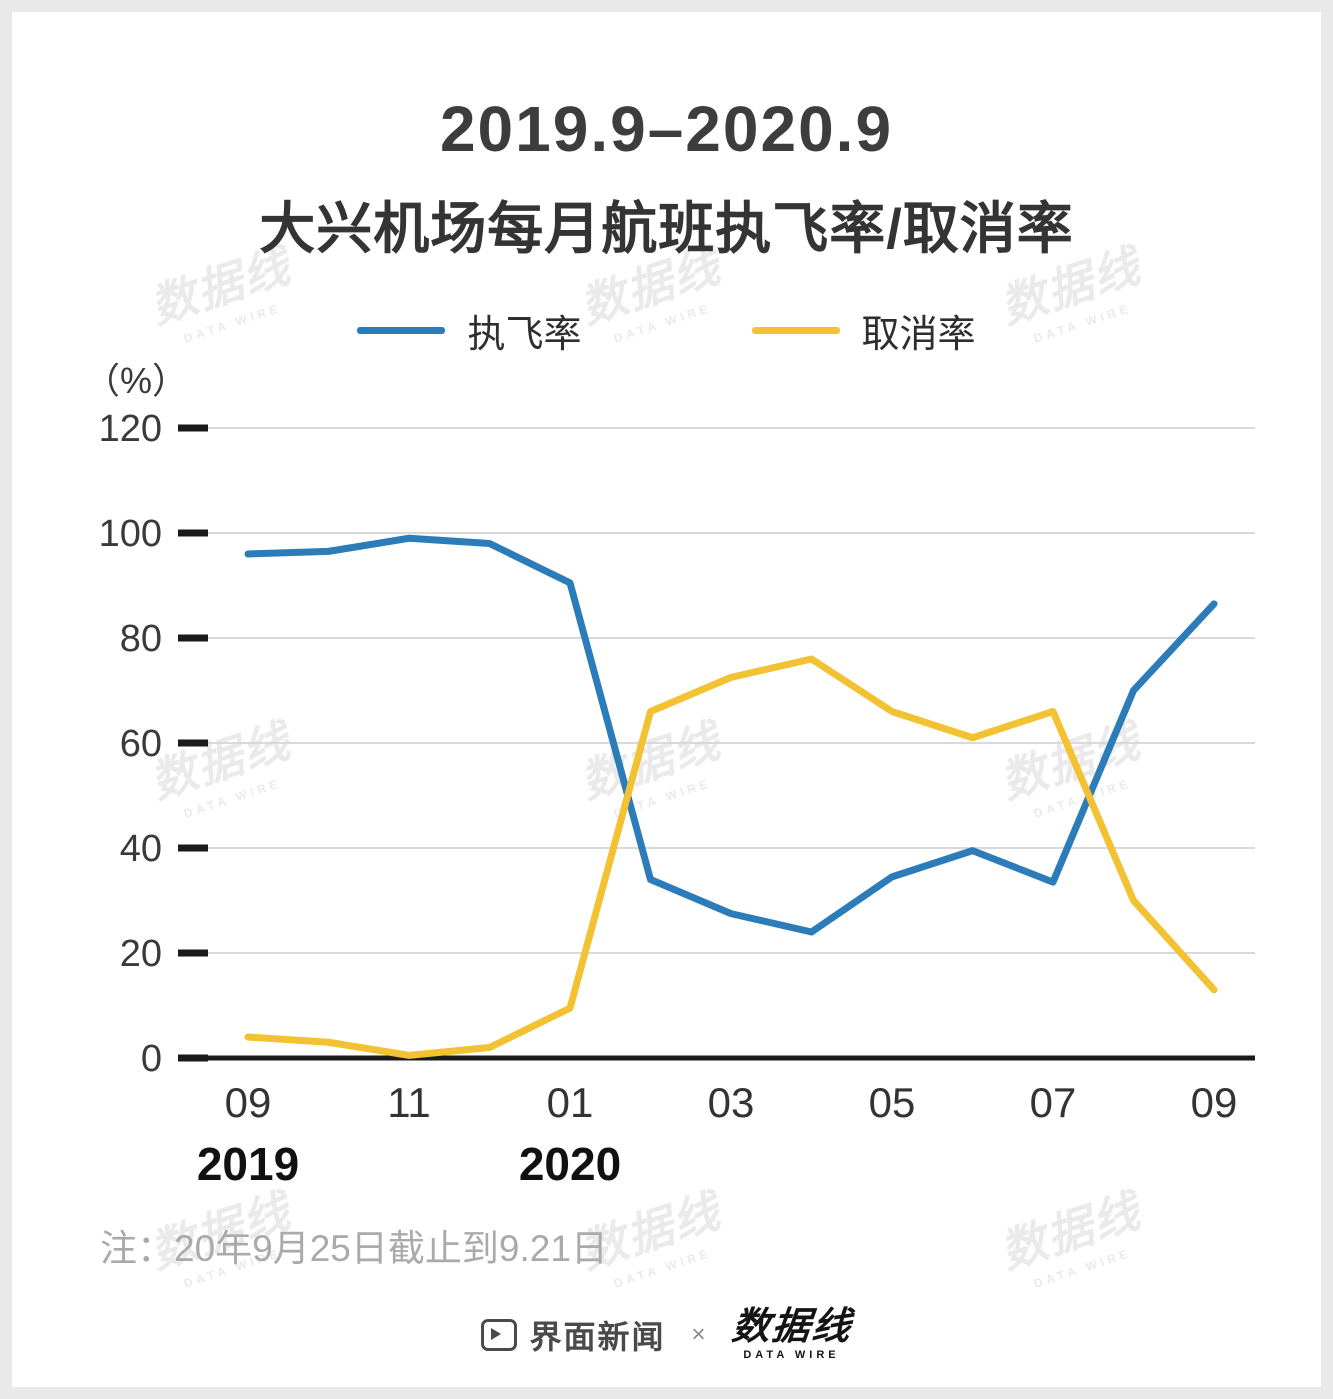  What do you see at coordinates (795, 330) in the screenshot?
I see `legend-swatch-yellow` at bounding box center [795, 330].